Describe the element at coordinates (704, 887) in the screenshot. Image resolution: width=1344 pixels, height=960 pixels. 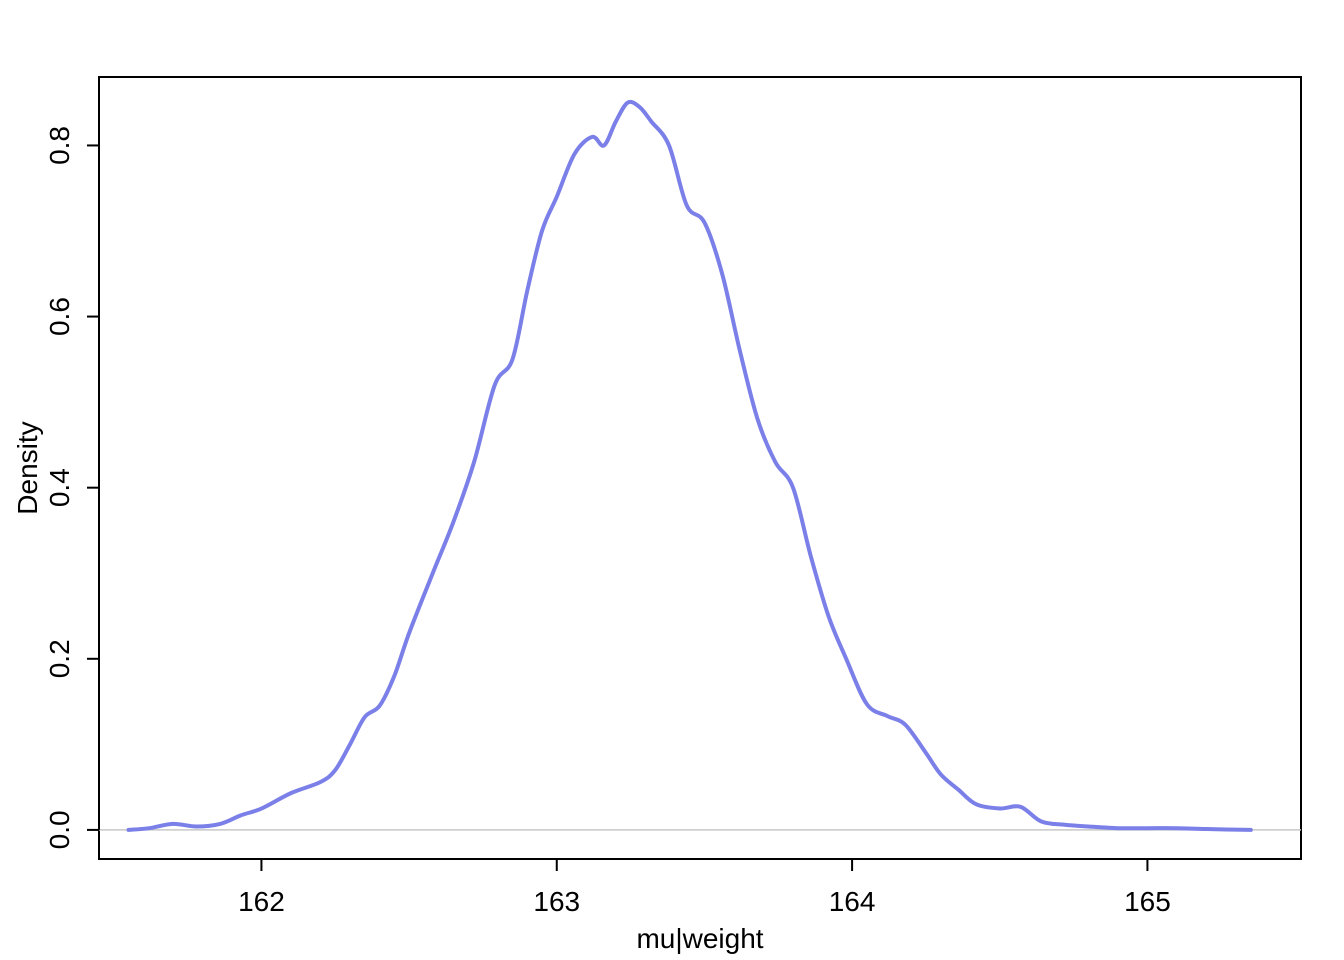
I see `x-axis: 162 163 164 165` at that location.